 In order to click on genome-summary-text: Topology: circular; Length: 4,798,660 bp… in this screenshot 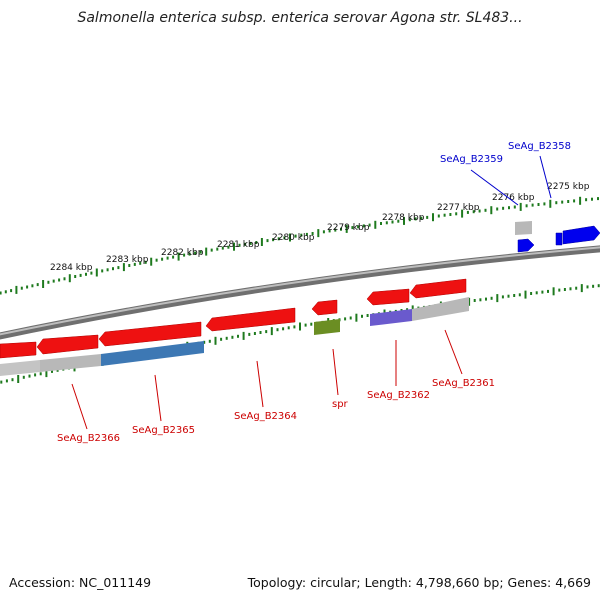, I will do `click(419, 582)`.